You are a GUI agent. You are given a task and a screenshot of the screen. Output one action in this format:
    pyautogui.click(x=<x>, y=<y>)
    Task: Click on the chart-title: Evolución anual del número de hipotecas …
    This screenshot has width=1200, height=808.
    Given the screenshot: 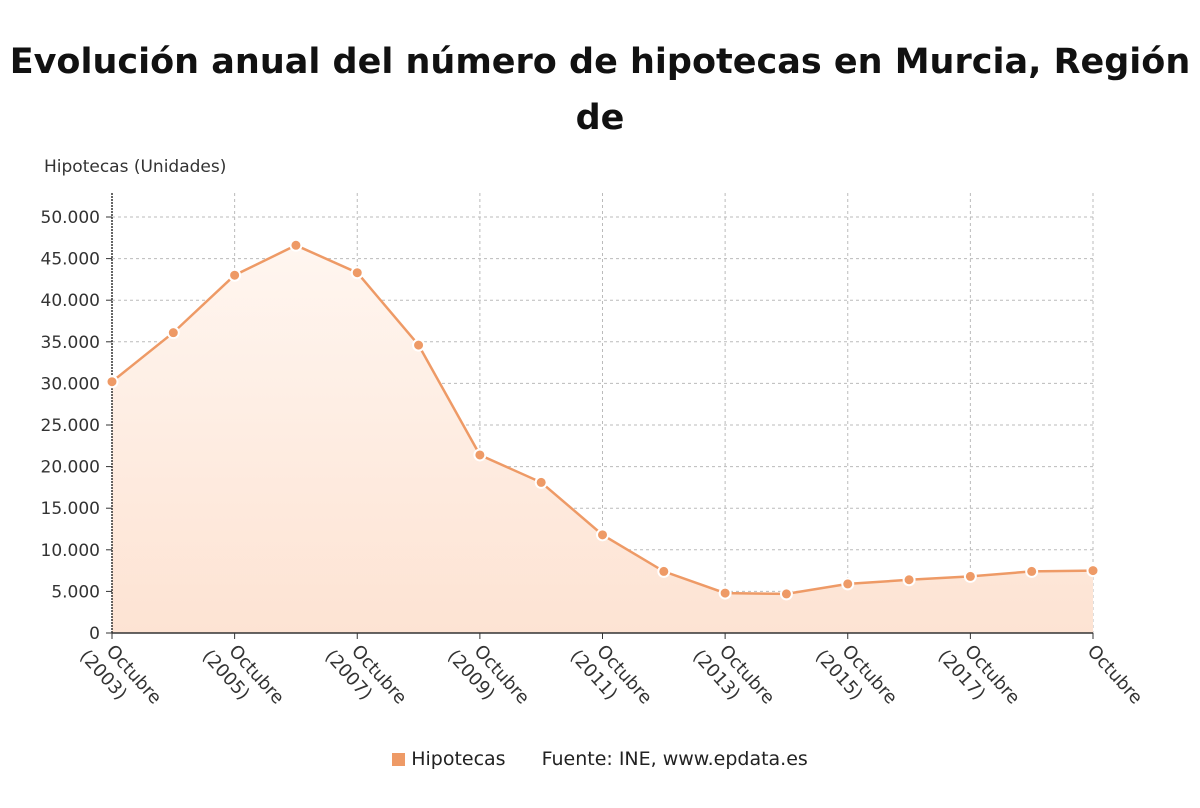 What is the action you would take?
    pyautogui.click(x=600, y=90)
    